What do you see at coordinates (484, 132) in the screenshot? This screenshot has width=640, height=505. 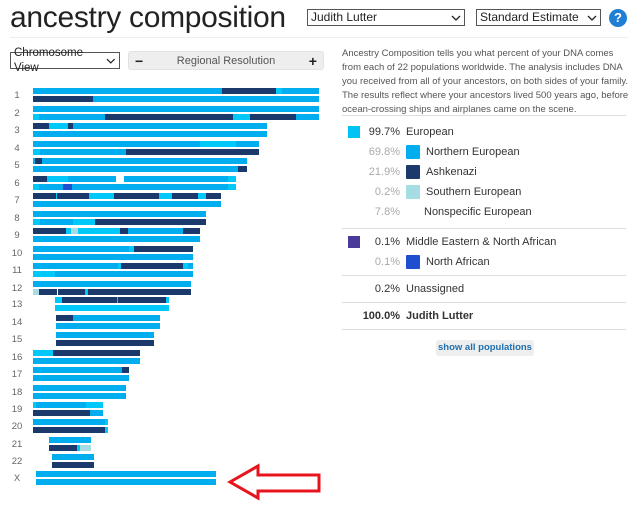 I see `population-row-european: 99.7% European` at bounding box center [484, 132].